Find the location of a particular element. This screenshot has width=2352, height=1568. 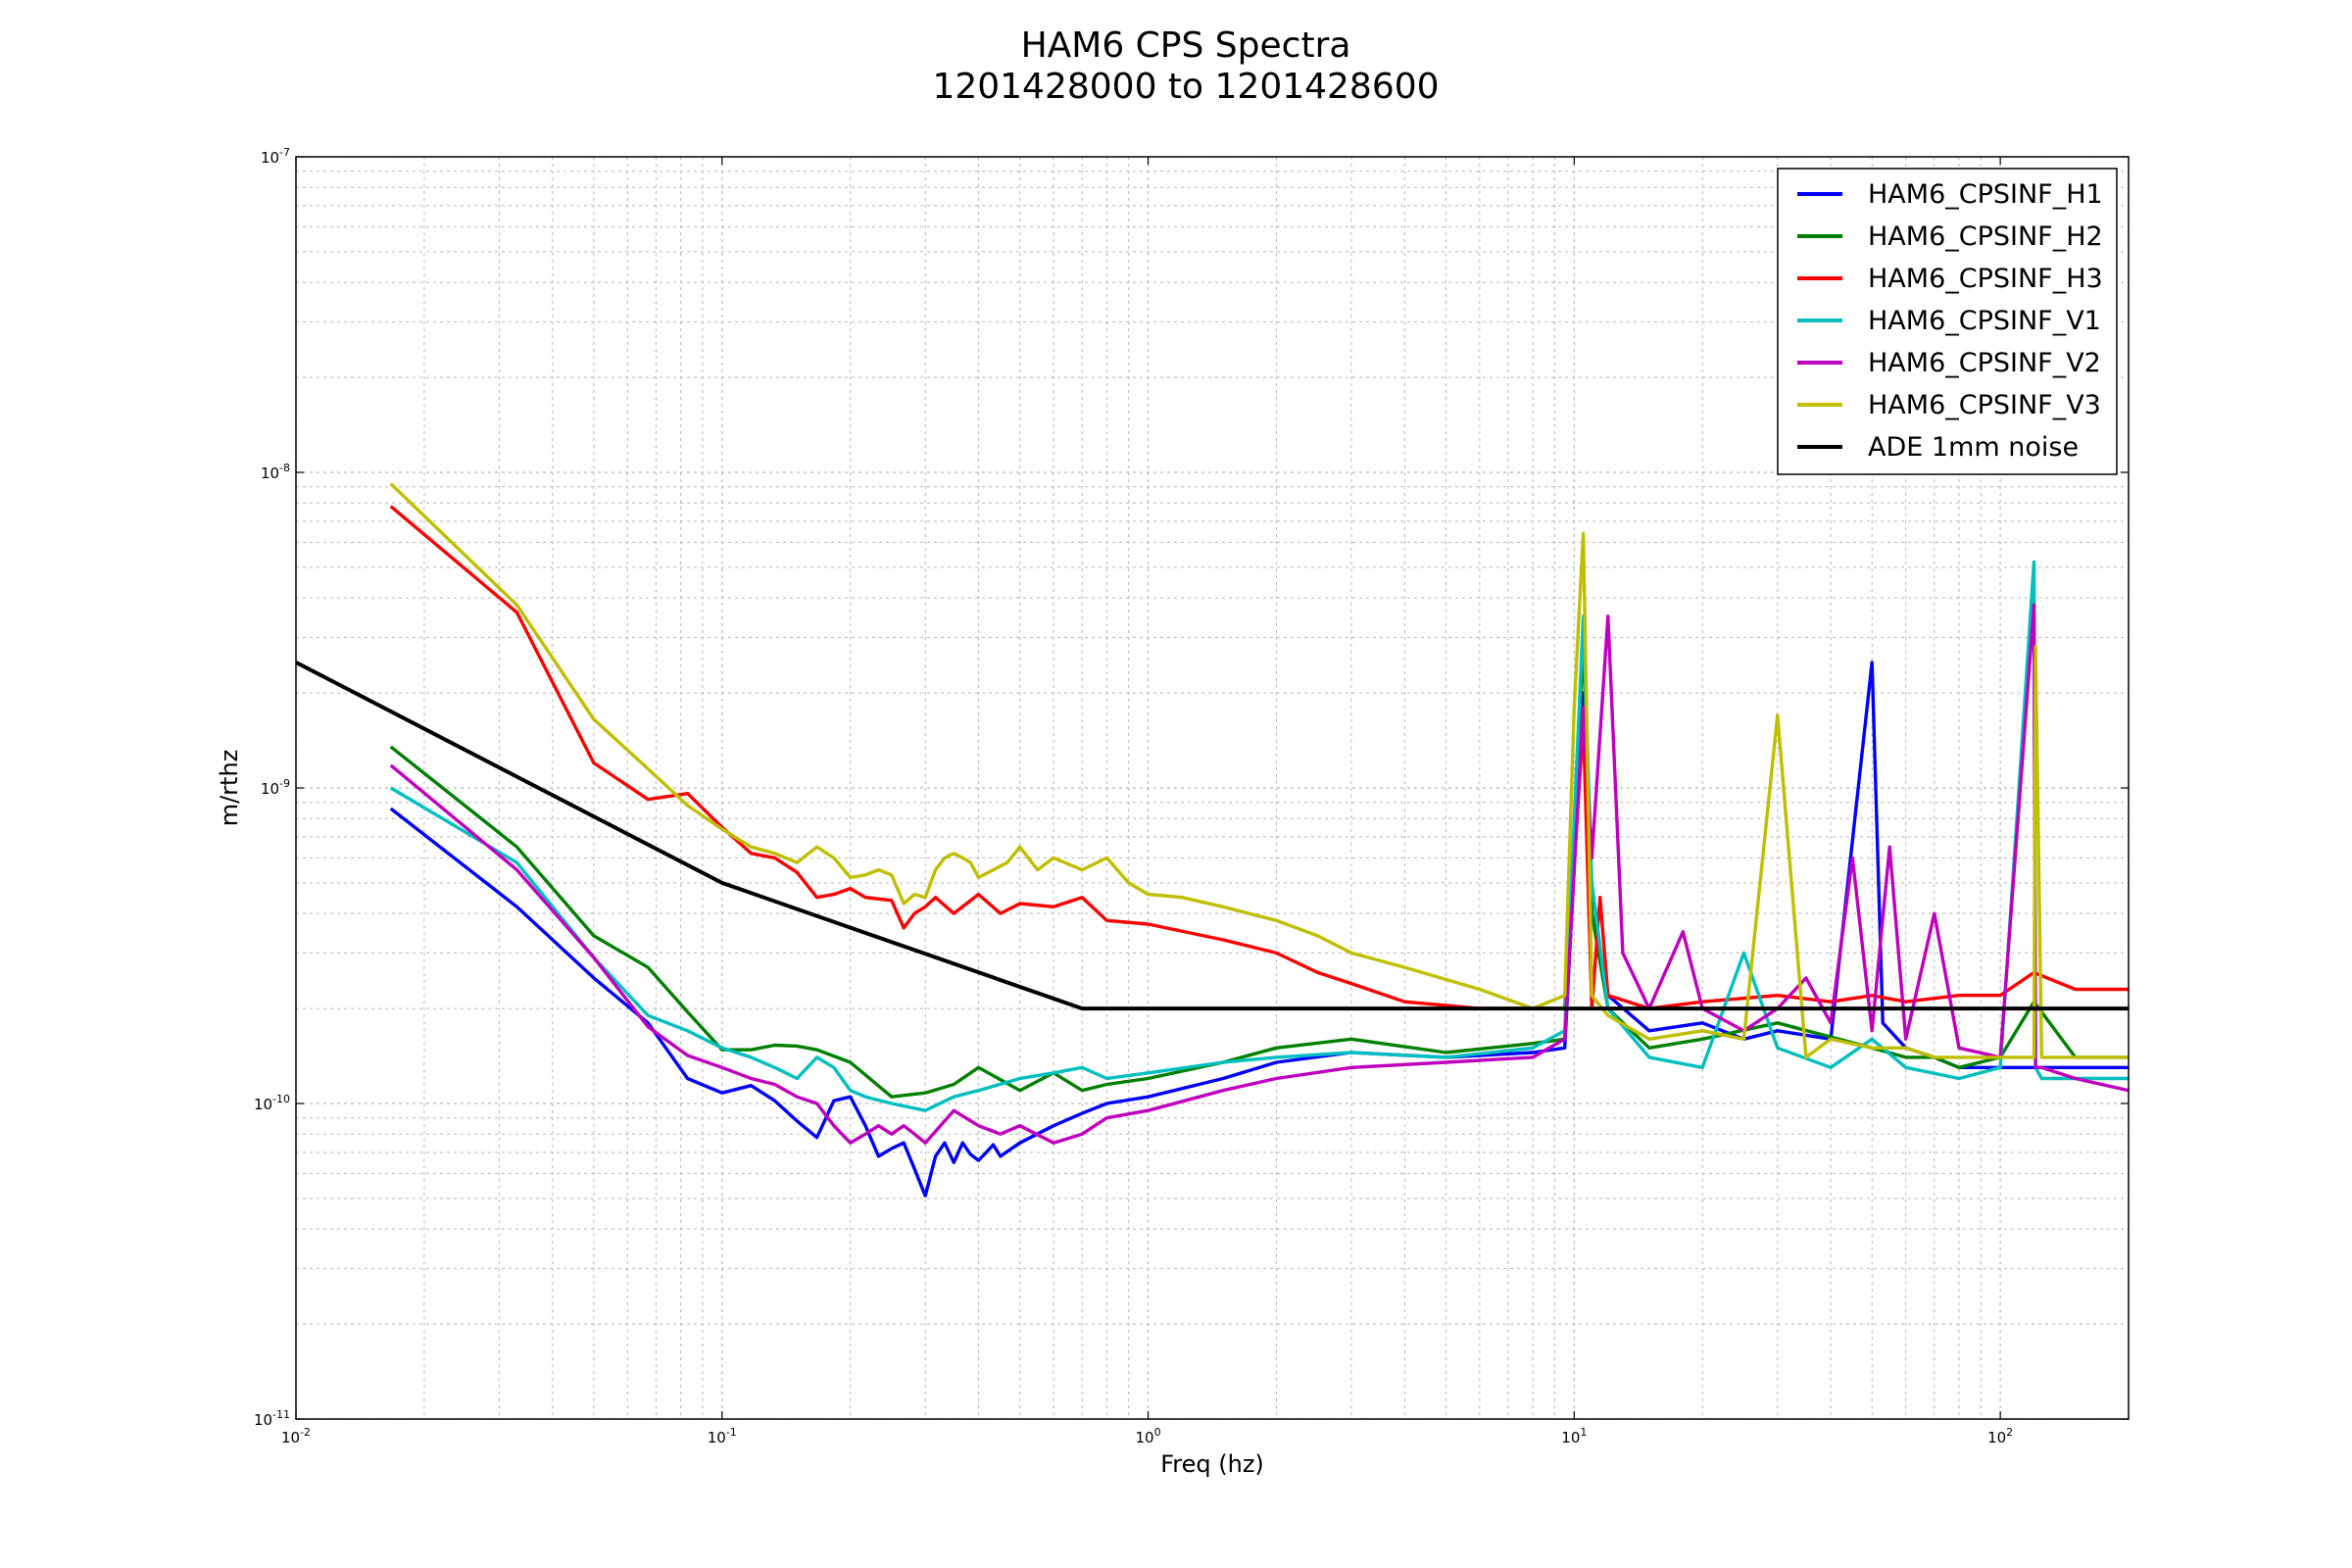

legend-label-ham6-cpsinf-v3: HAM6_CPSINF_V3 is located at coordinates (1984, 405).